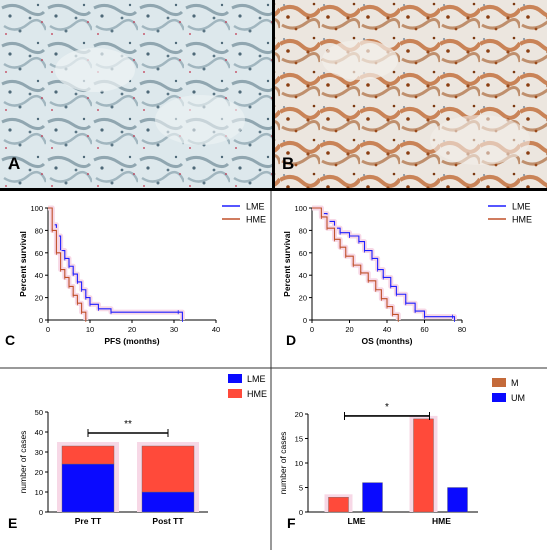 The image size is (547, 555). Describe the element at coordinates (372, 497) in the screenshot. I see `bar-um-lme` at that location.